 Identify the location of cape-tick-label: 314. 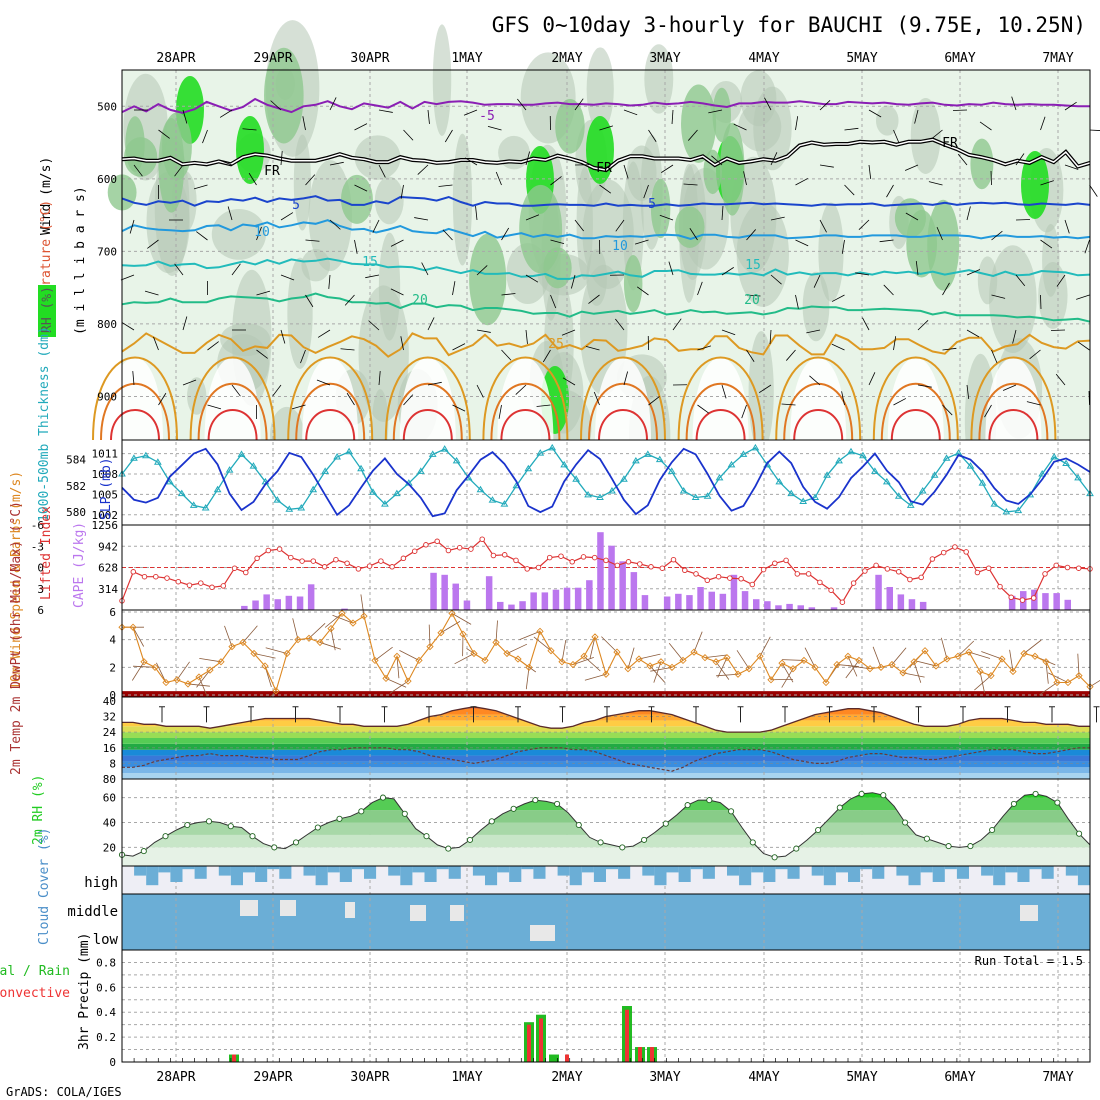
(108, 589).